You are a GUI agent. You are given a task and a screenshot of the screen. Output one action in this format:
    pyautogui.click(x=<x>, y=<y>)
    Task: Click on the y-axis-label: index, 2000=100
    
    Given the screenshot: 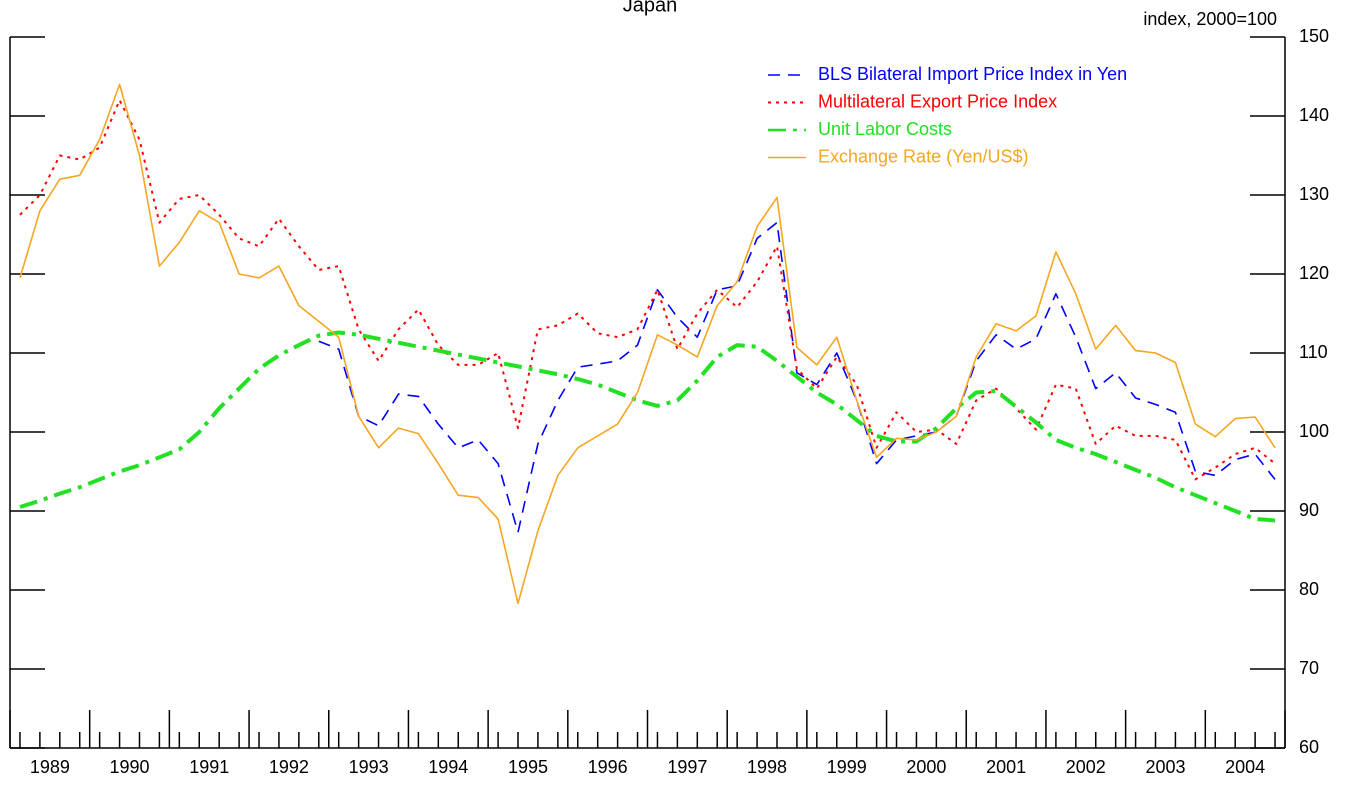 What is the action you would take?
    pyautogui.click(x=1210, y=19)
    